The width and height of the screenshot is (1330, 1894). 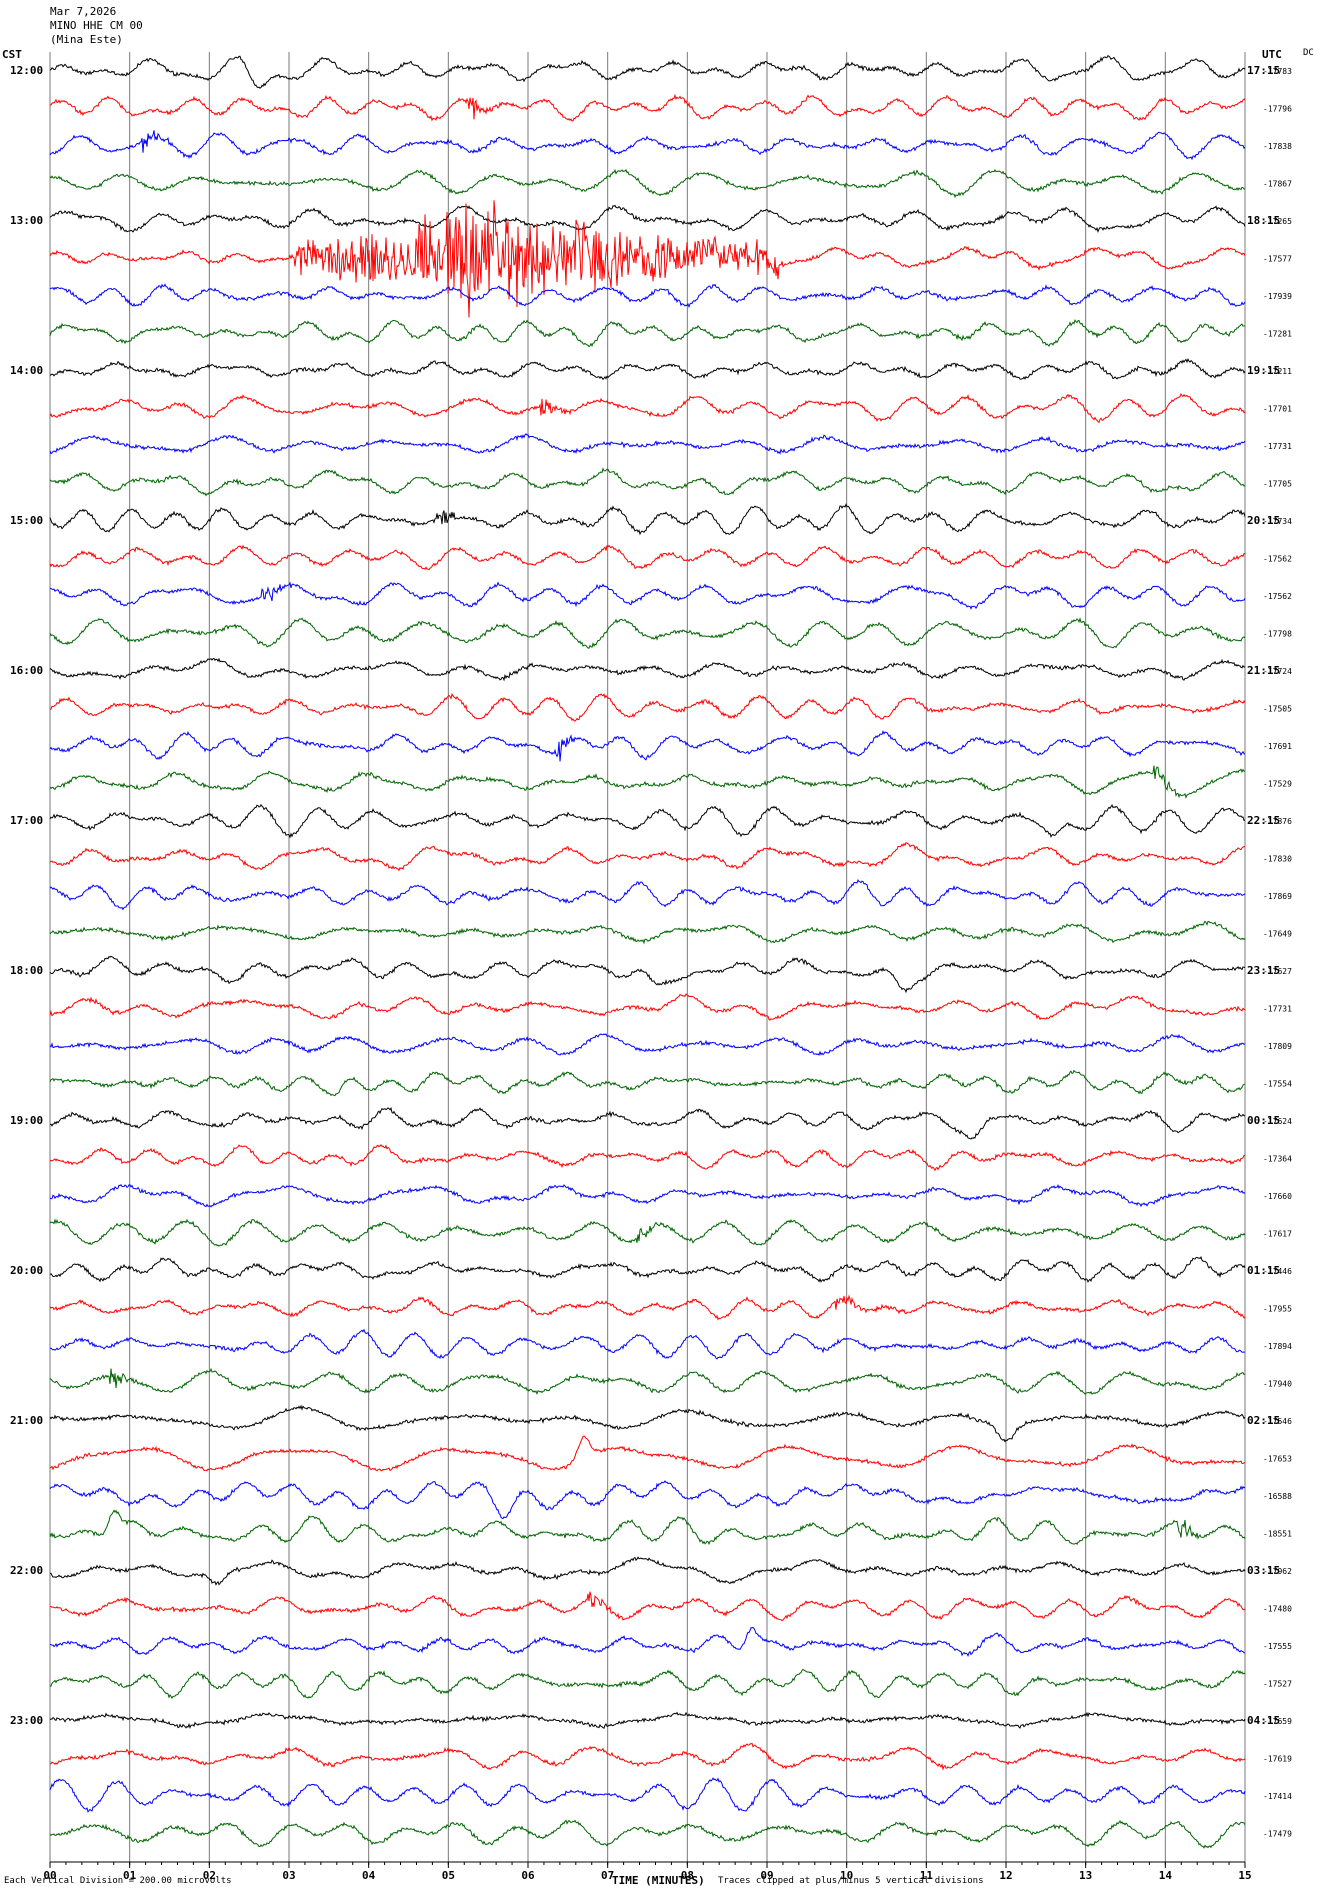 What do you see at coordinates (1277, 596) in the screenshot?
I see `dc-offset-label-14: -17562` at bounding box center [1277, 596].